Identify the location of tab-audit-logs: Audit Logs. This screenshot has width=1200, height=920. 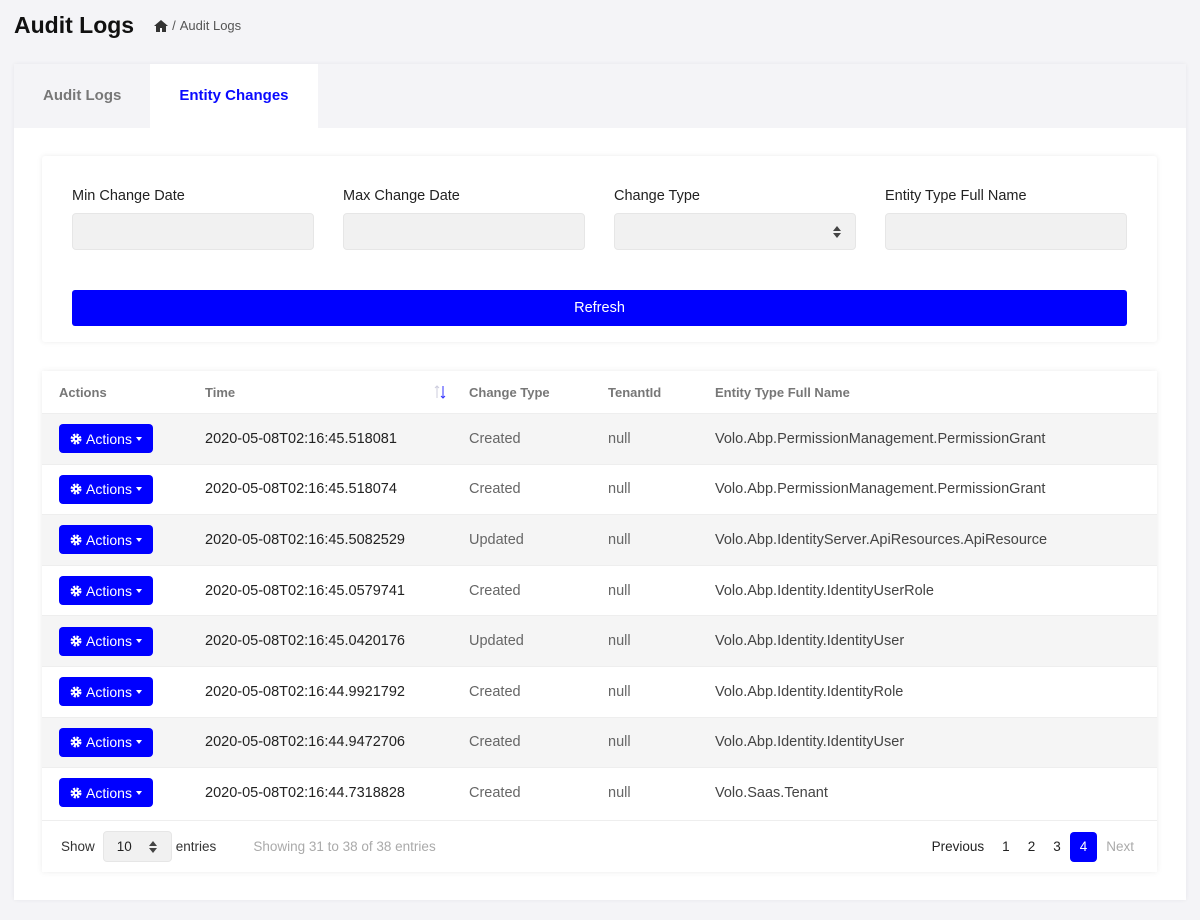
(82, 95).